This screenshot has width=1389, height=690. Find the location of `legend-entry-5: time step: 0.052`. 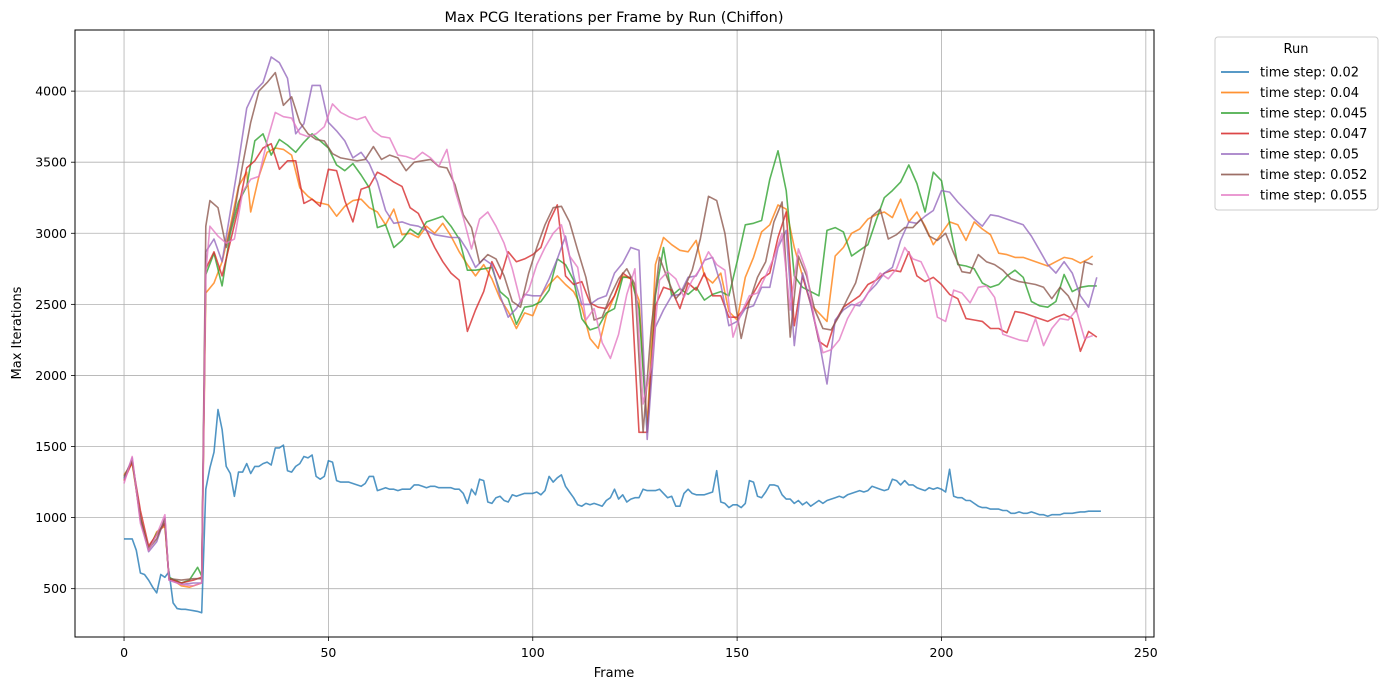

legend-entry-5: time step: 0.052 is located at coordinates (1313, 175).